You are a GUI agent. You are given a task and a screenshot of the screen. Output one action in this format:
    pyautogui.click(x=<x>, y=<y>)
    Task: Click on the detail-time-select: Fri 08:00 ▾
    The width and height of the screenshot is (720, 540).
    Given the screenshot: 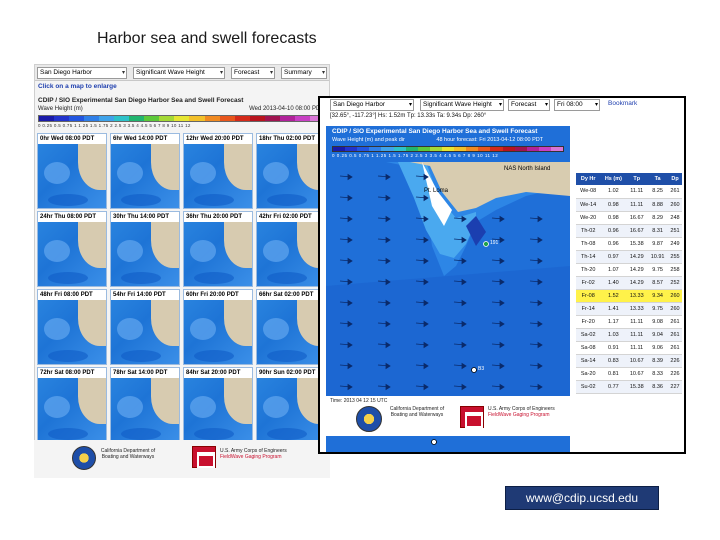 What is the action you would take?
    pyautogui.click(x=577, y=105)
    